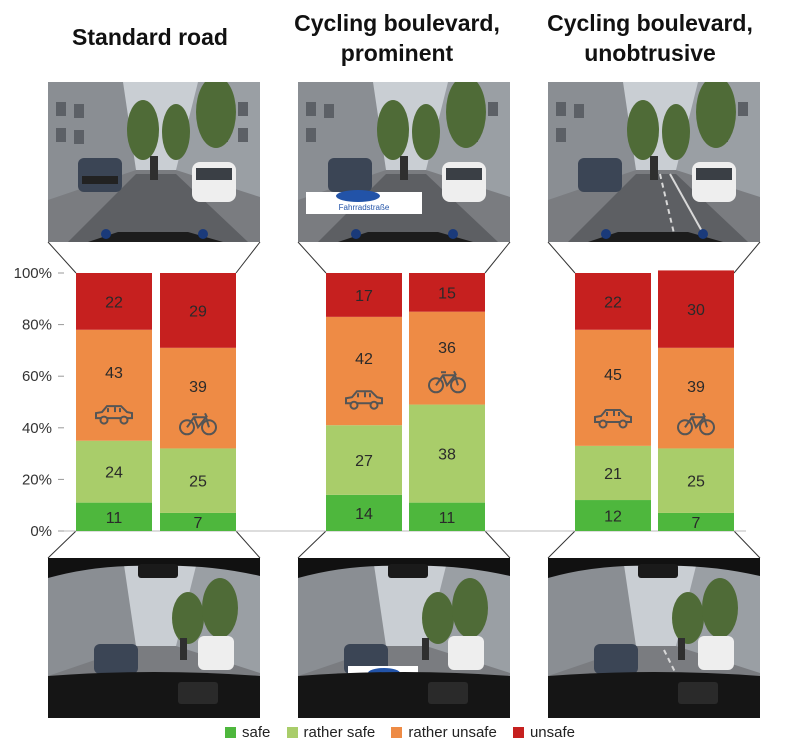 The height and width of the screenshot is (752, 800). What do you see at coordinates (404, 638) in the screenshot?
I see `photo-car-prominent` at bounding box center [404, 638].